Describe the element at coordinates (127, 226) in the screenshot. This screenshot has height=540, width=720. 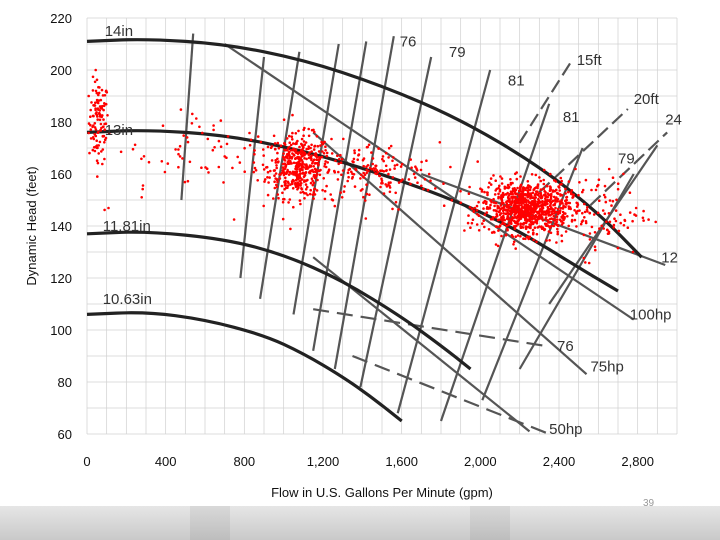
I see `curve-label: 11.81in` at that location.